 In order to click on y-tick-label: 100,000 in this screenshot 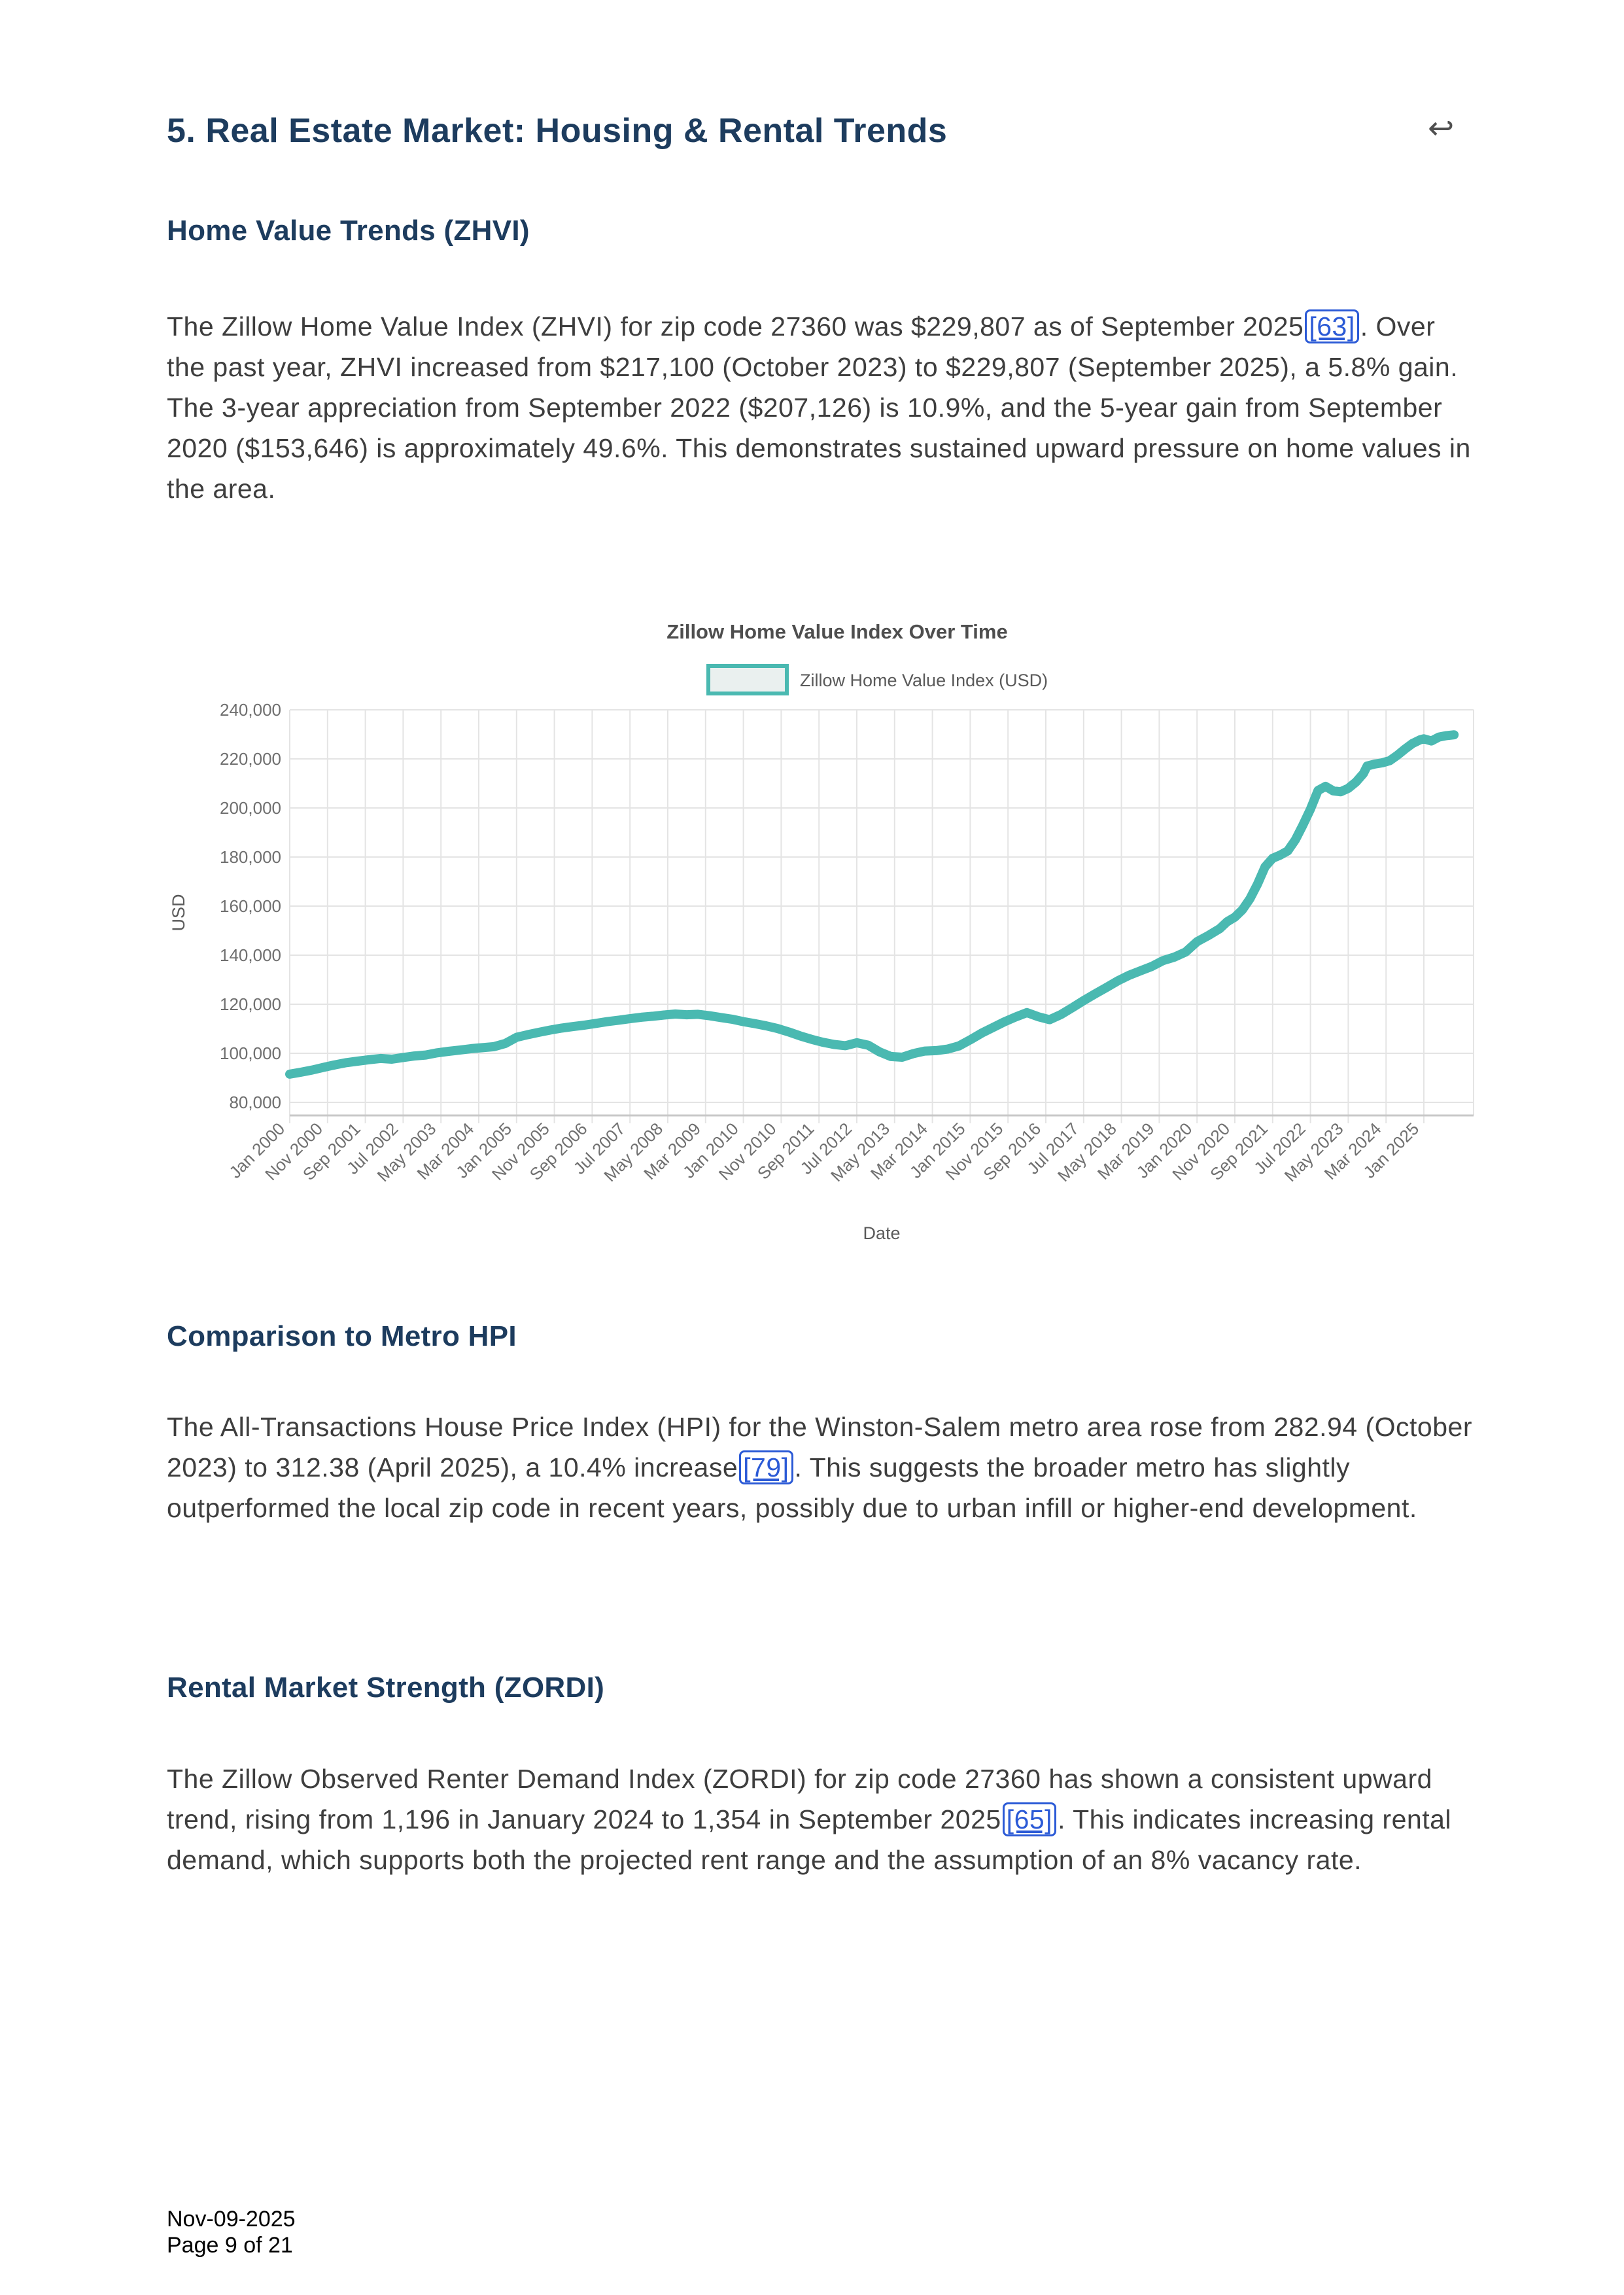, I will do `click(250, 1053)`.